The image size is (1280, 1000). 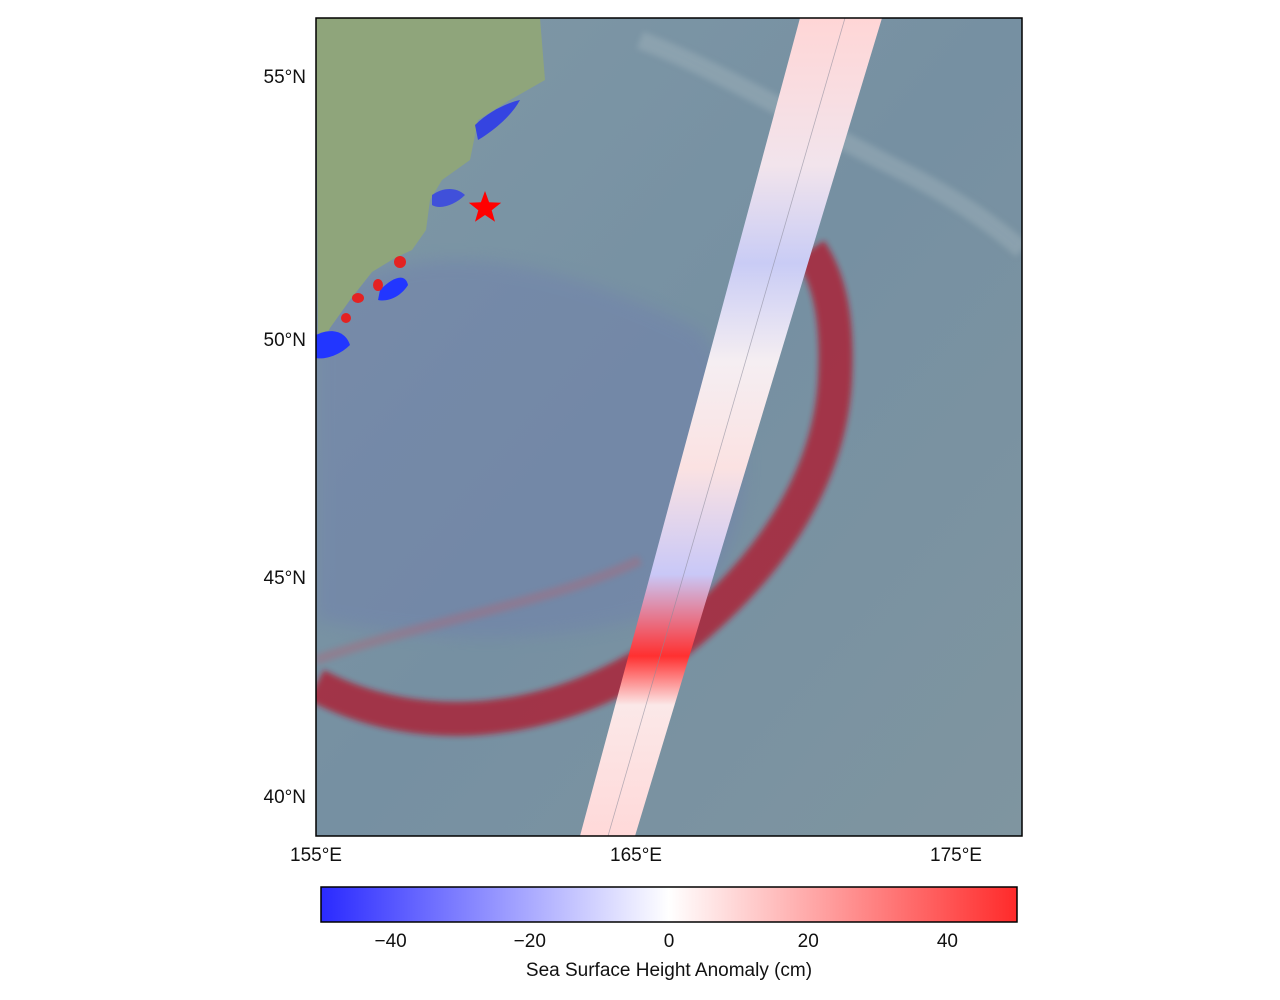 What do you see at coordinates (285, 340) in the screenshot?
I see `lat-tick-label: 50°N` at bounding box center [285, 340].